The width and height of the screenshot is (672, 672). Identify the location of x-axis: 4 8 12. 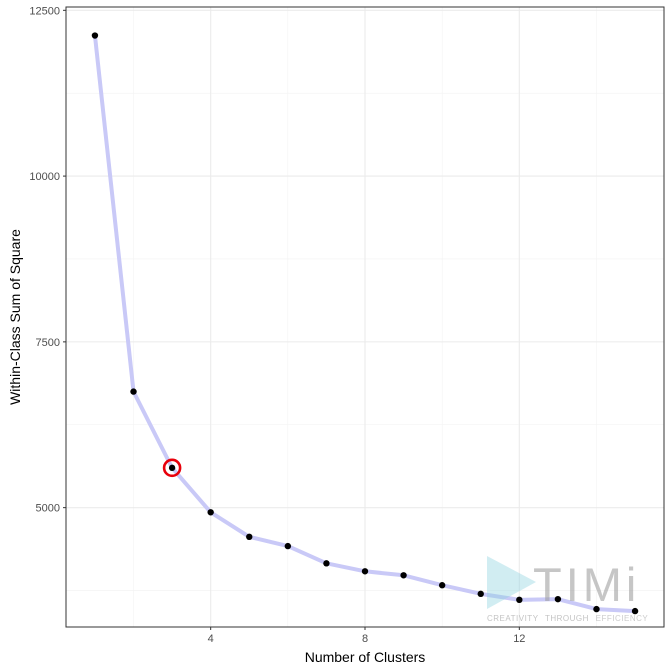
(366, 636).